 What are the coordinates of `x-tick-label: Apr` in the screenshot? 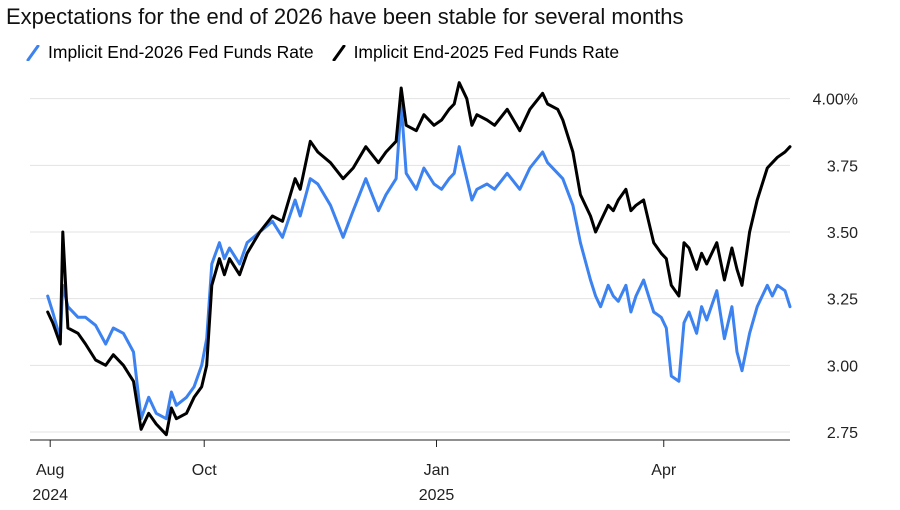 It's located at (664, 470).